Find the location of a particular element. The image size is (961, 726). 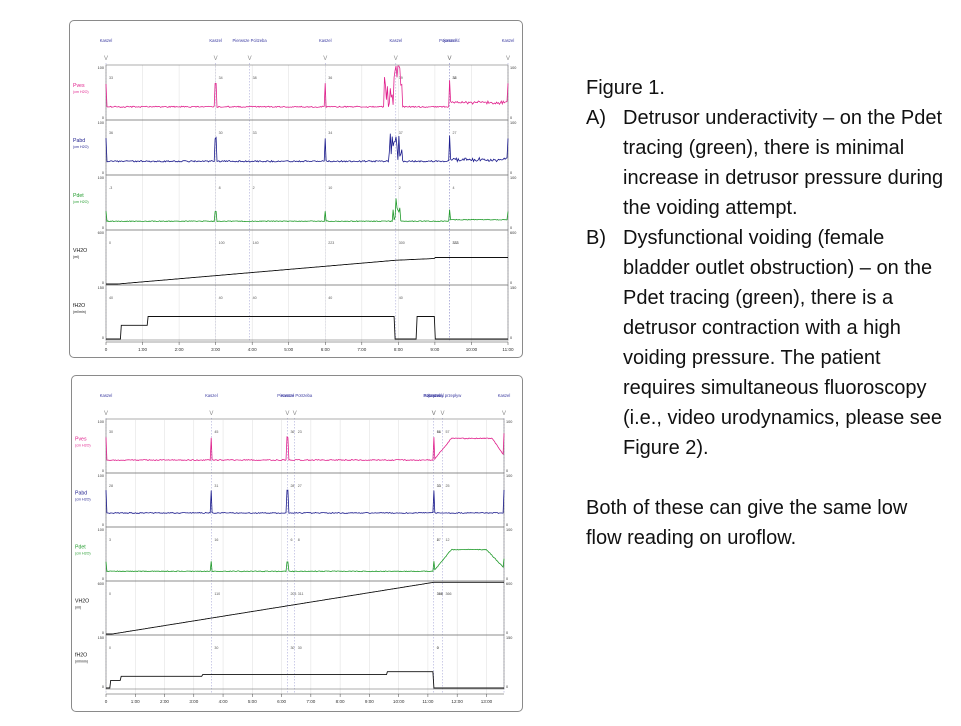

channel-value-label: 110 is located at coordinates (217, 594).